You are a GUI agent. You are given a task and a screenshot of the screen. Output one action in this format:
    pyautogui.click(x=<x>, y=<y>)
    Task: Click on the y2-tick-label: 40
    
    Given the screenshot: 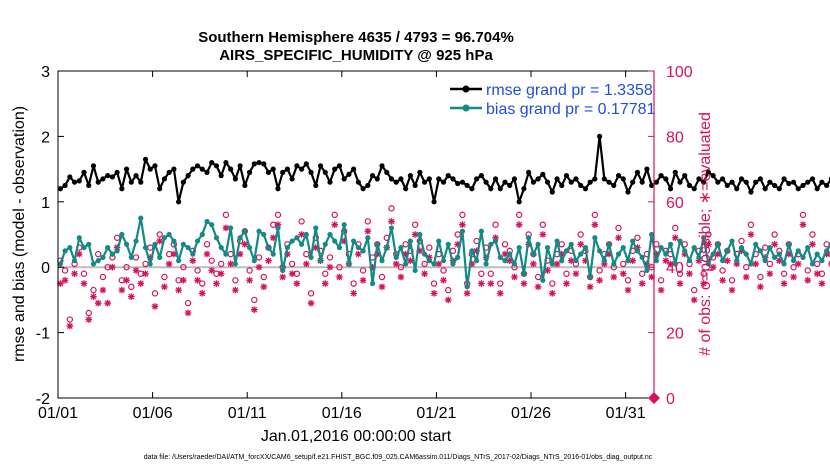 What is the action you would take?
    pyautogui.click(x=675, y=268)
    